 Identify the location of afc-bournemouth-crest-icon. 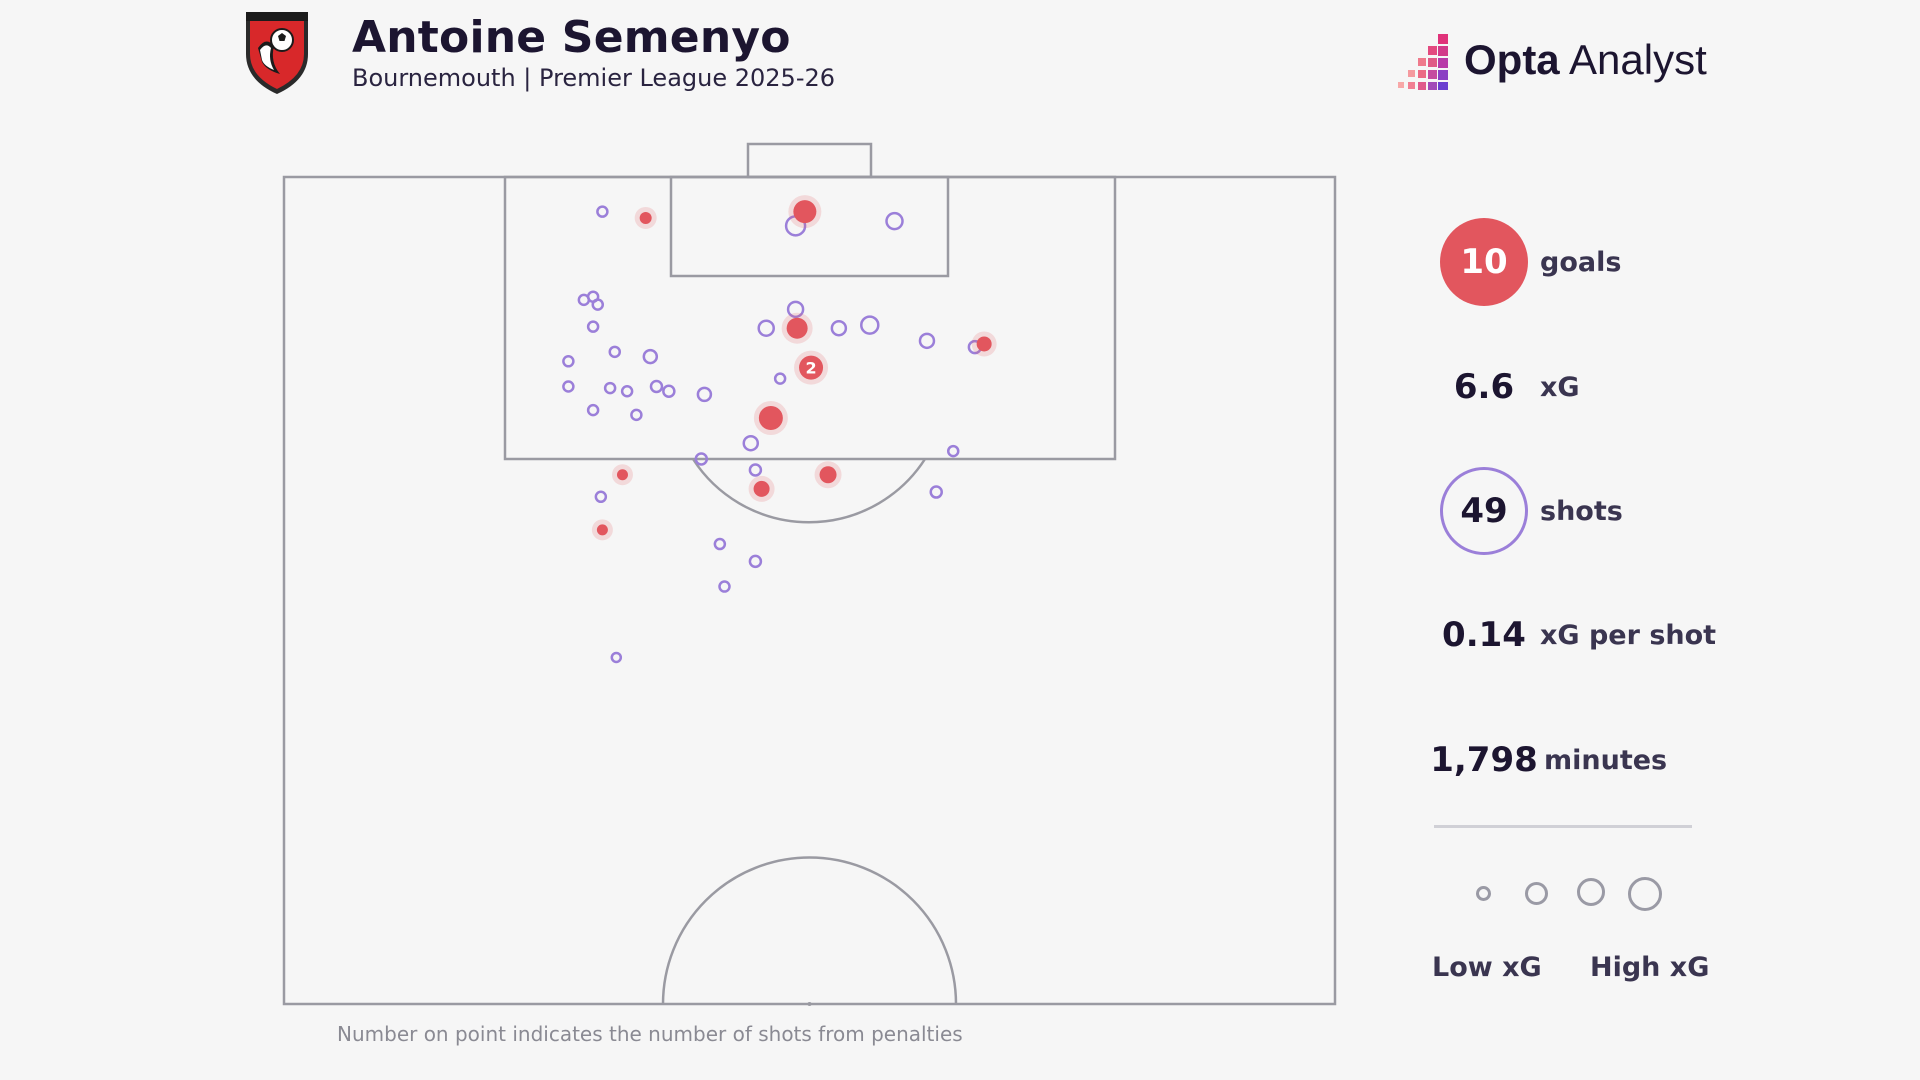
(277, 53).